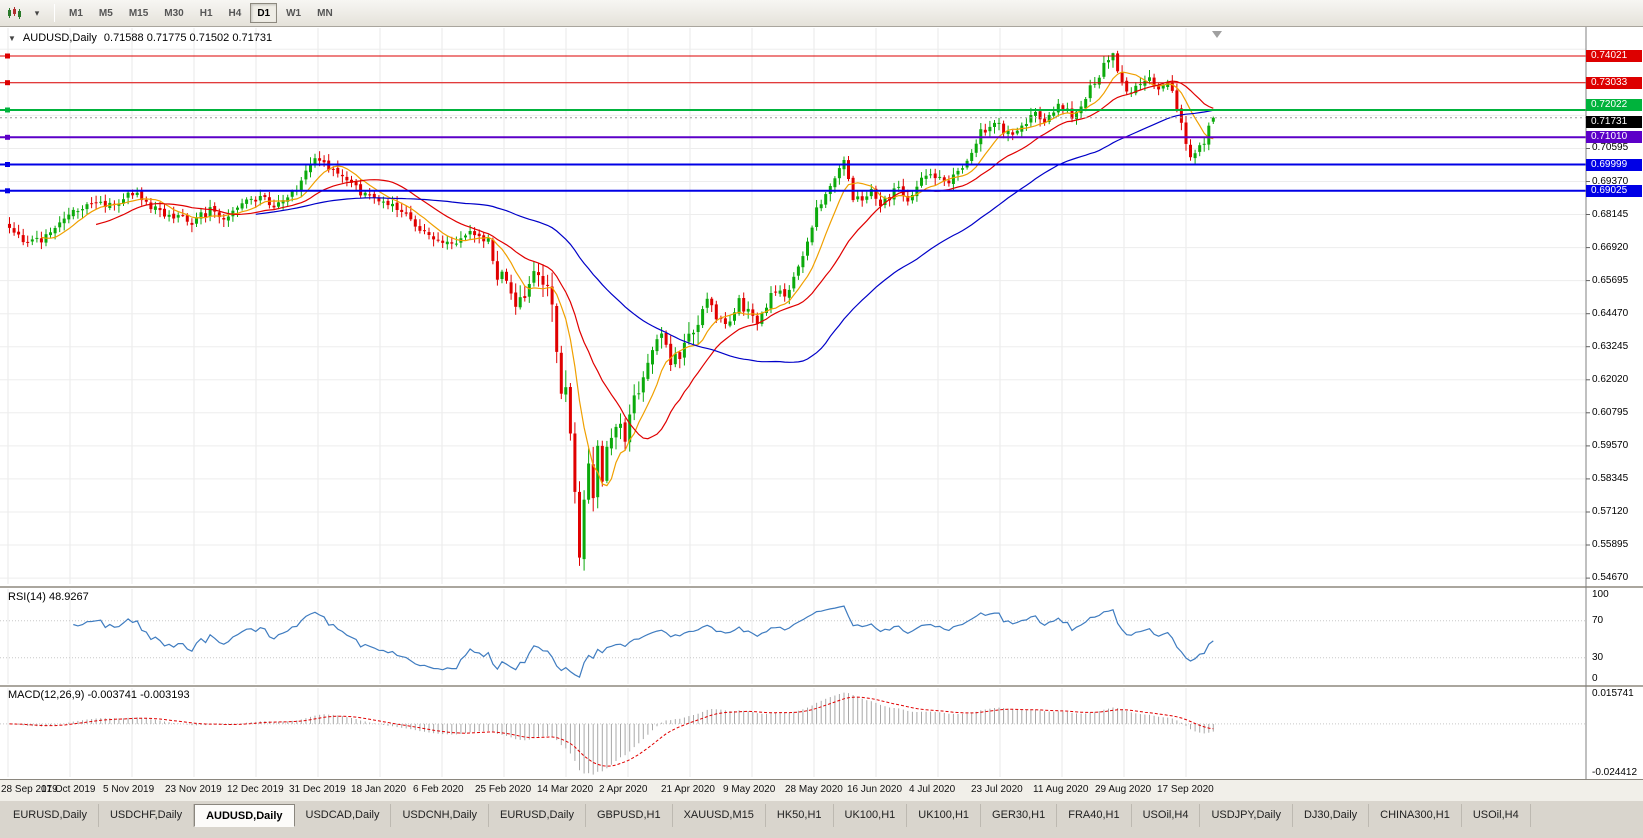  What do you see at coordinates (76, 13) in the screenshot?
I see `timeframe-button-m1: M1` at bounding box center [76, 13].